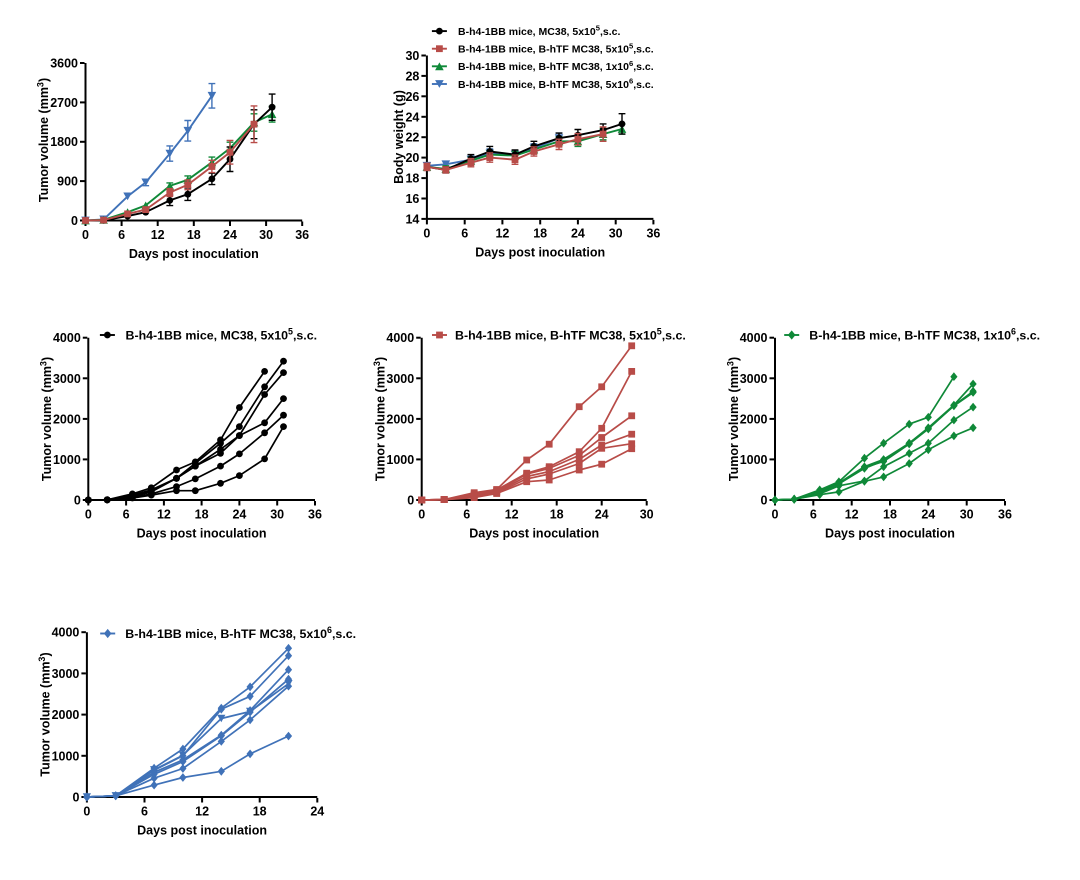 This screenshot has width=1080, height=880. Describe the element at coordinates (412, 219) in the screenshot. I see `svg-text: 14` at that location.